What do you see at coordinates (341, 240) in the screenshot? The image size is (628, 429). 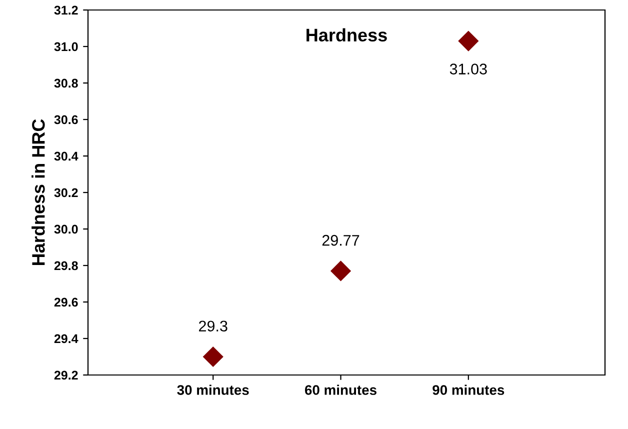 I see `data-label: 29.77` at bounding box center [341, 240].